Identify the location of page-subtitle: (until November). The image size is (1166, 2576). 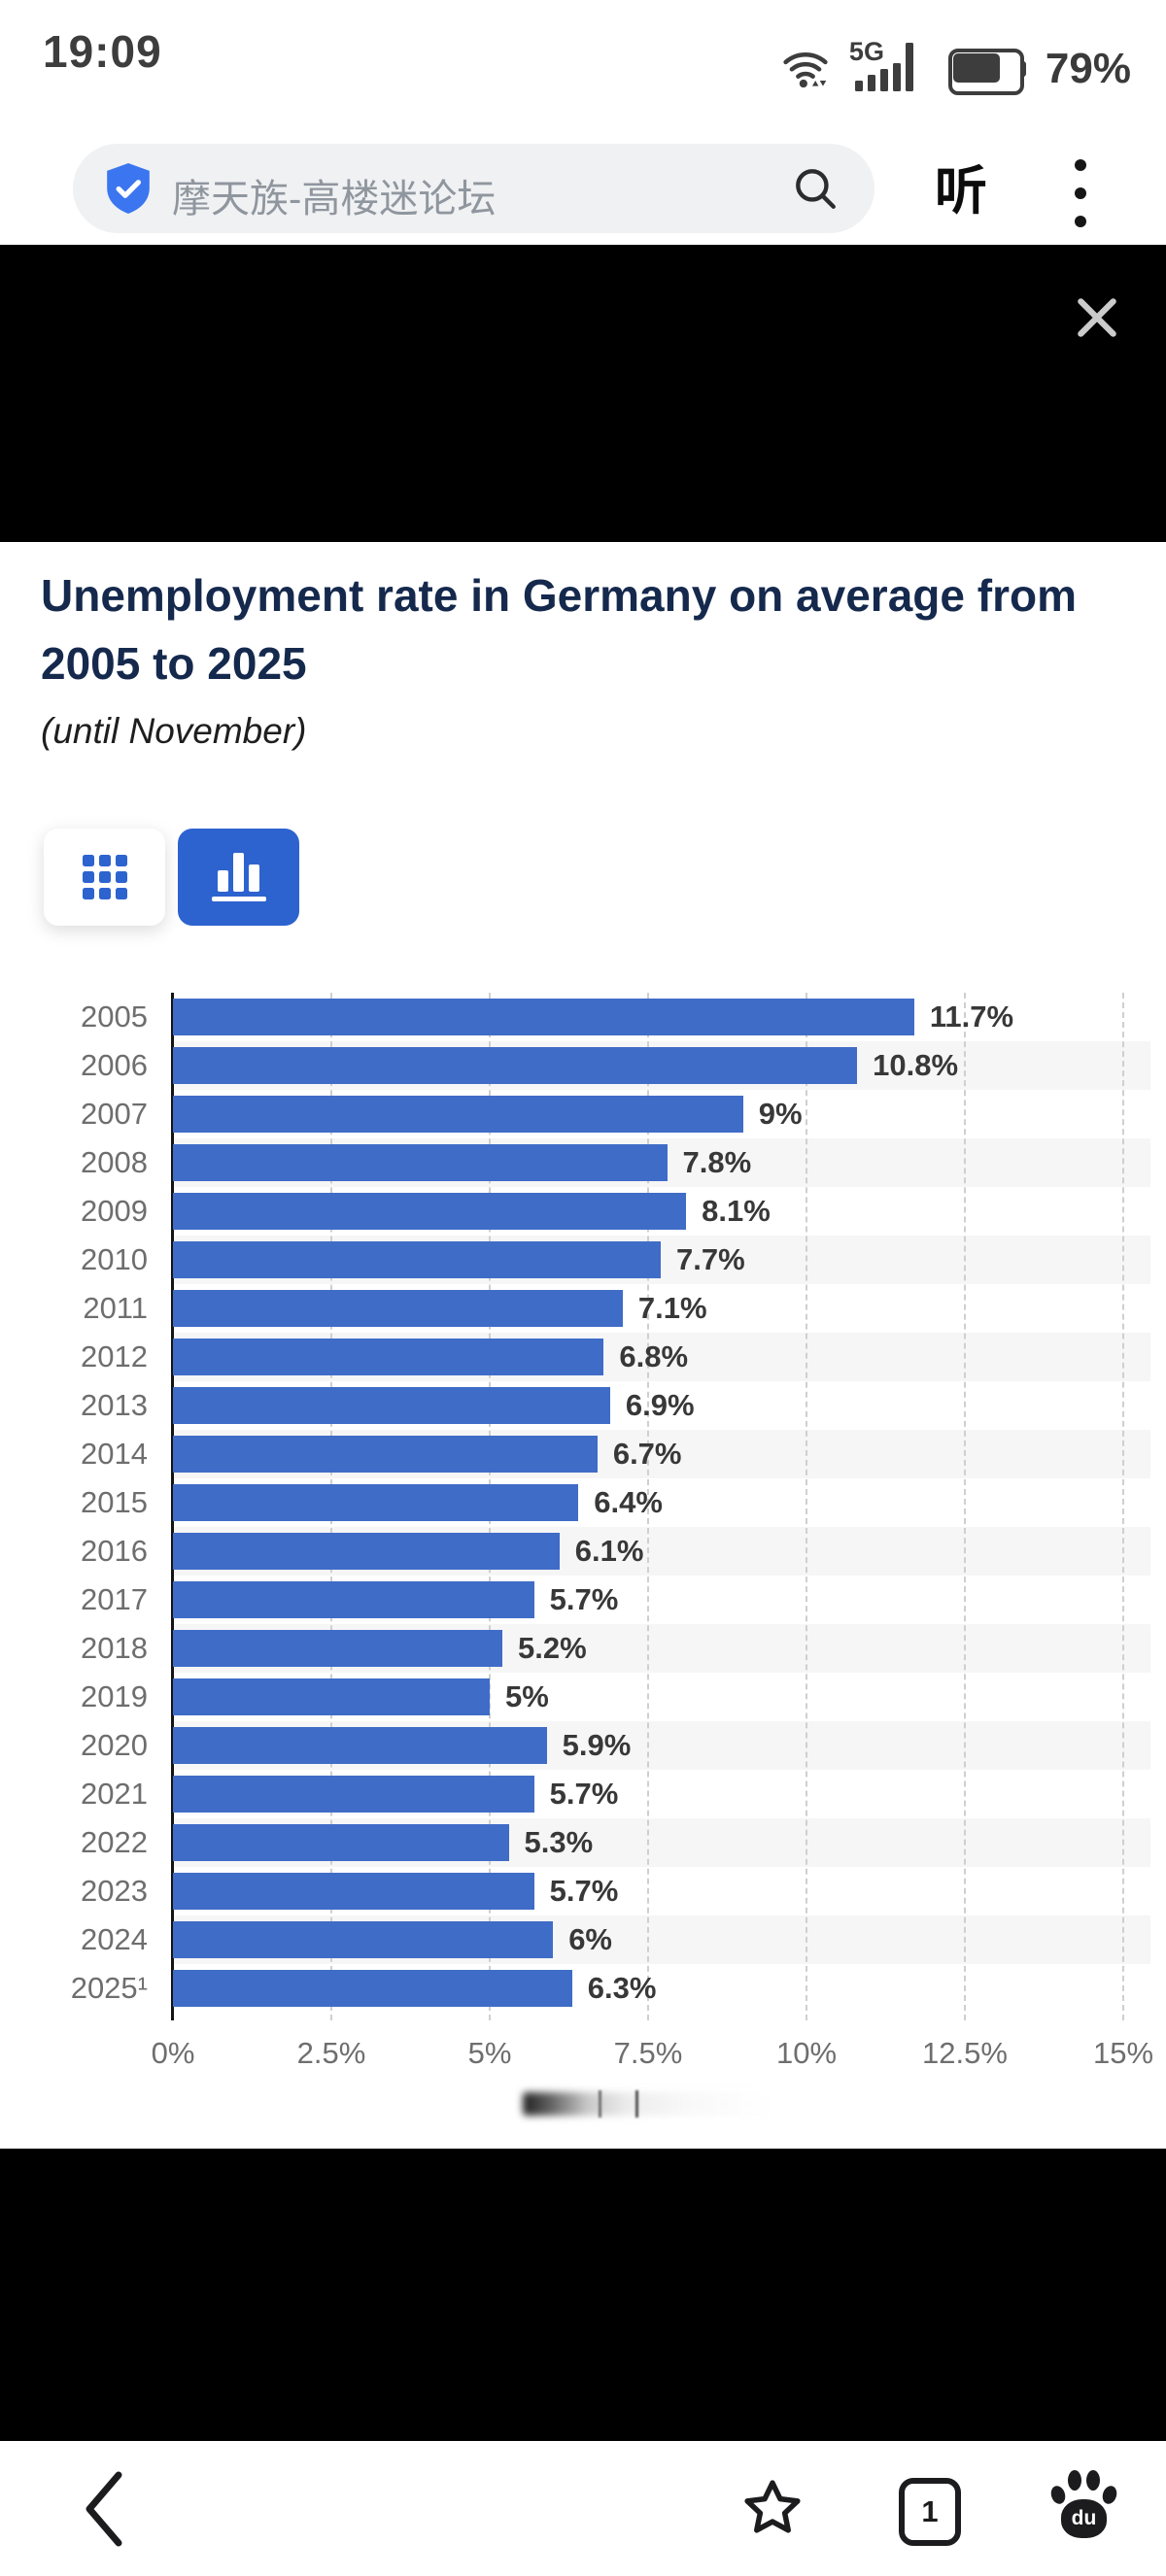
(174, 731).